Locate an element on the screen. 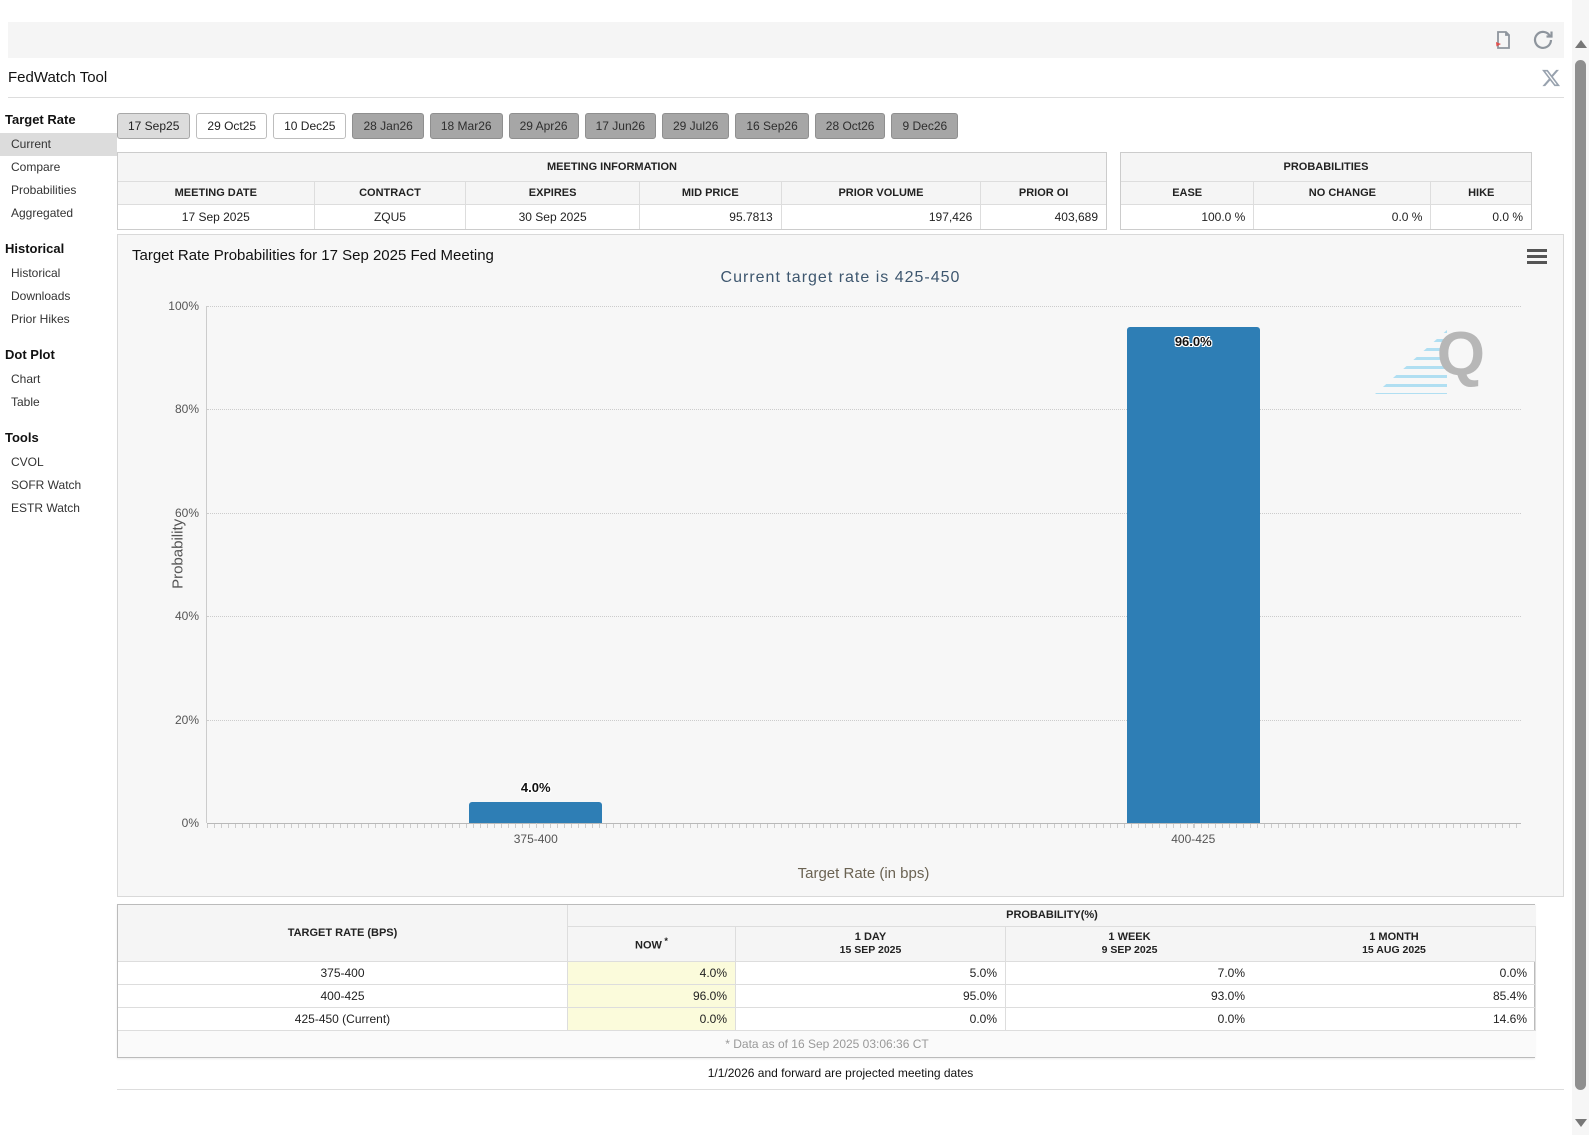 The width and height of the screenshot is (1589, 1135). tab-16-sep26: 16 Sep26 is located at coordinates (772, 126).